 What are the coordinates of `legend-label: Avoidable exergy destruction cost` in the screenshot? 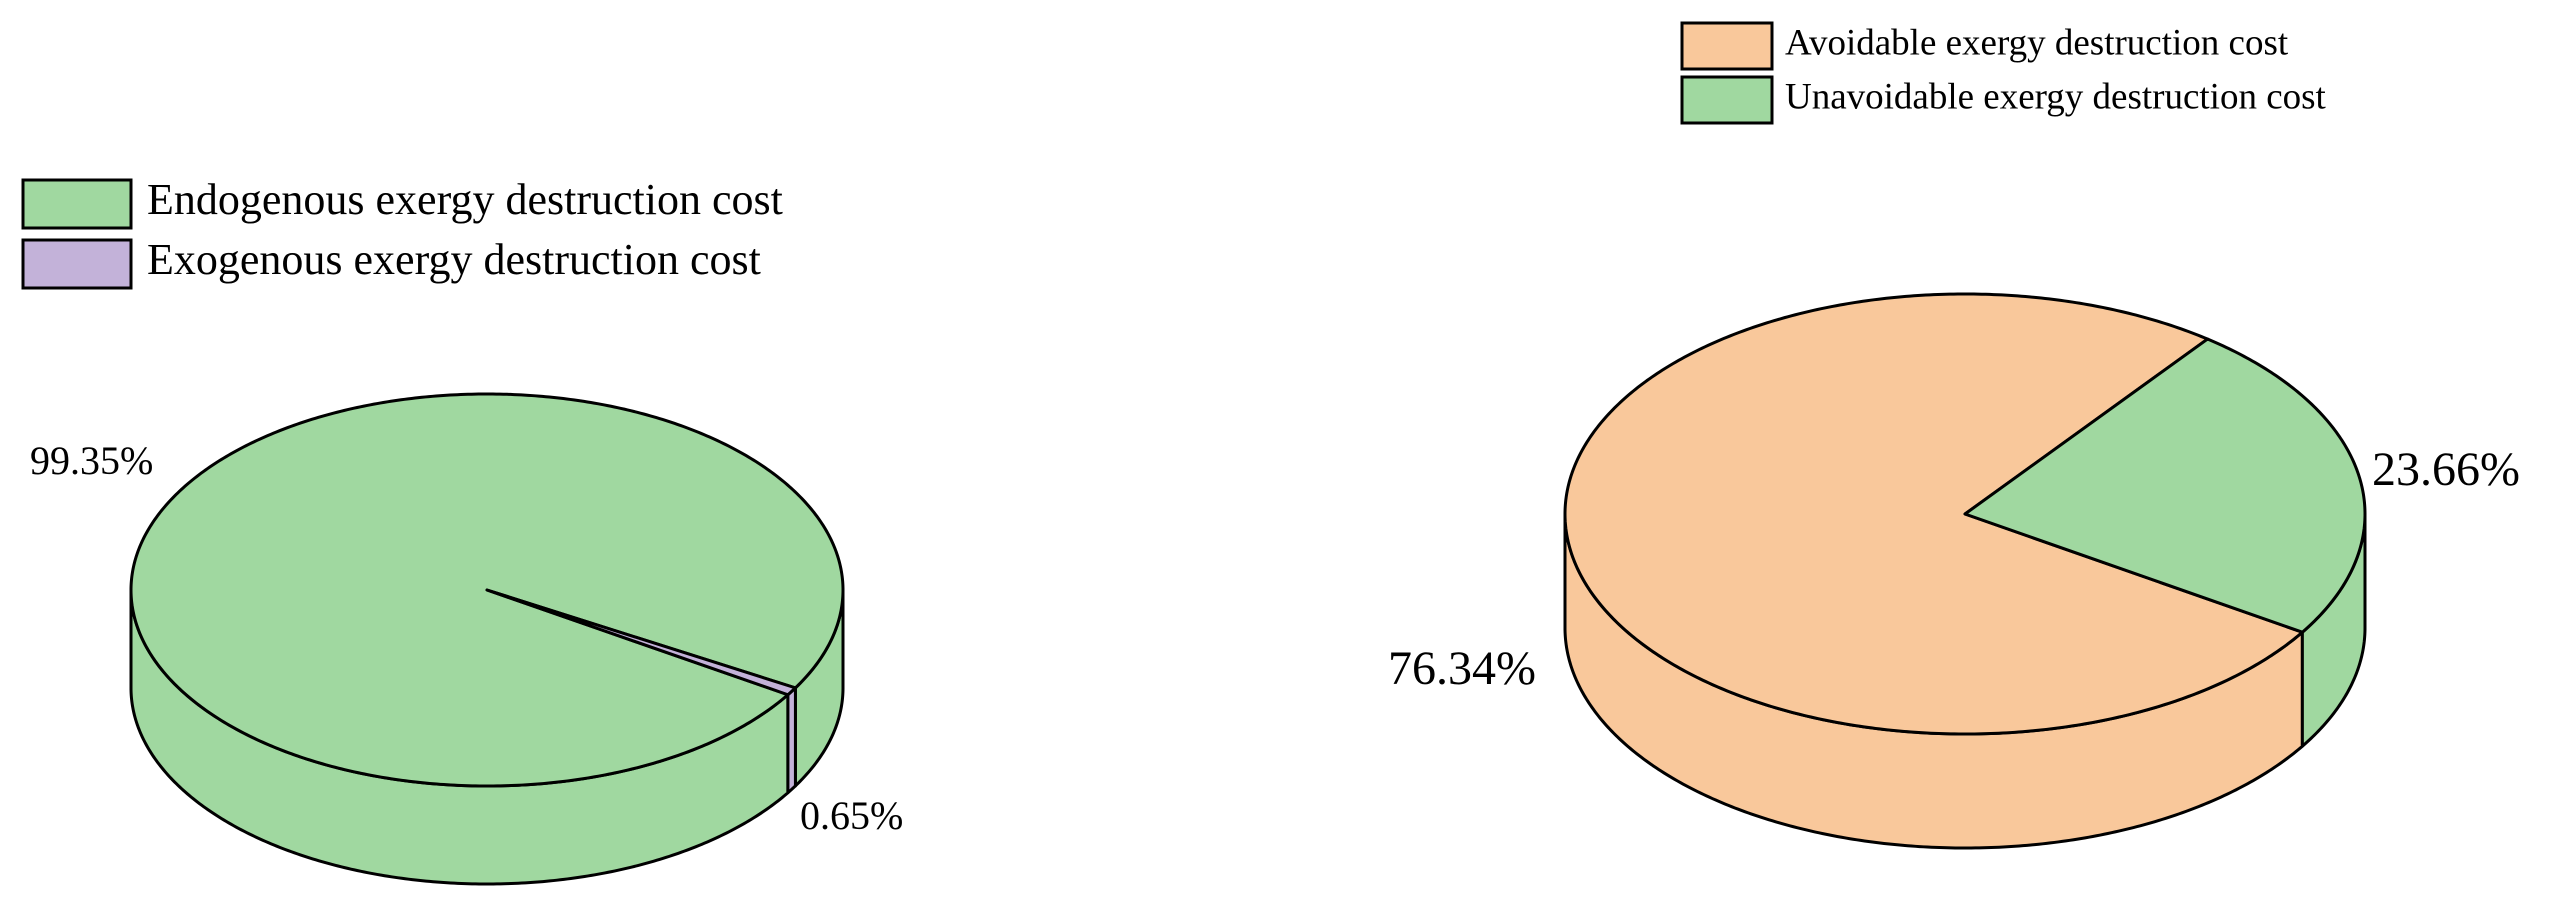 It's located at (2037, 42).